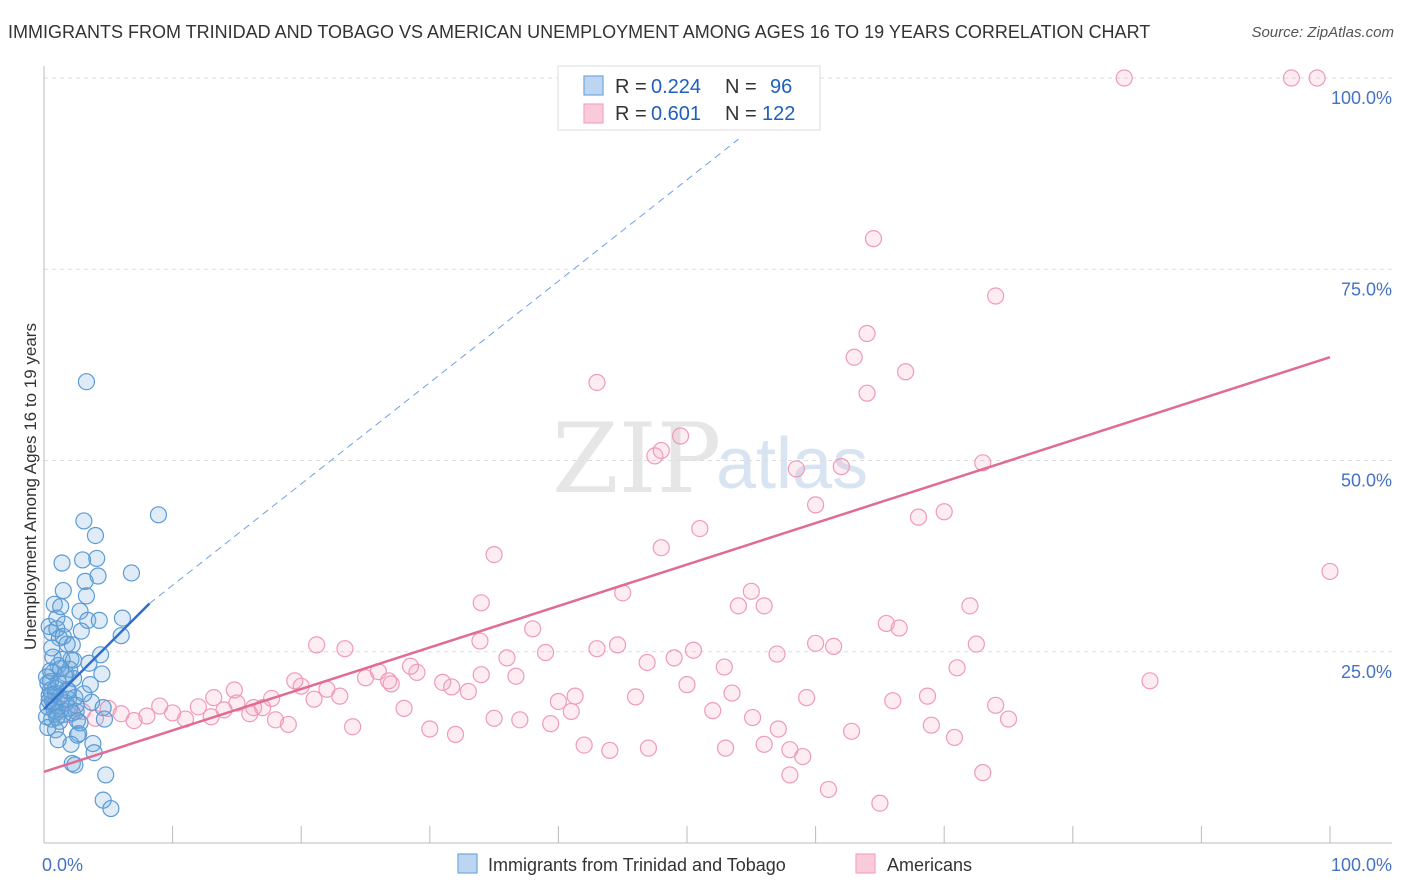 This screenshot has width=1406, height=892. I want to click on watermark: ZIP atlas, so click(710, 459).